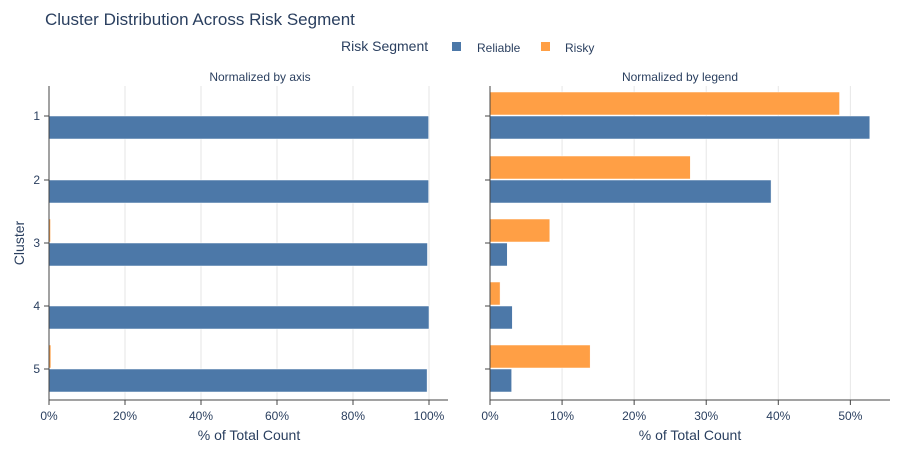 The width and height of the screenshot is (900, 455). Describe the element at coordinates (680, 77) in the screenshot. I see `panel-title: Normalized by legend` at that location.